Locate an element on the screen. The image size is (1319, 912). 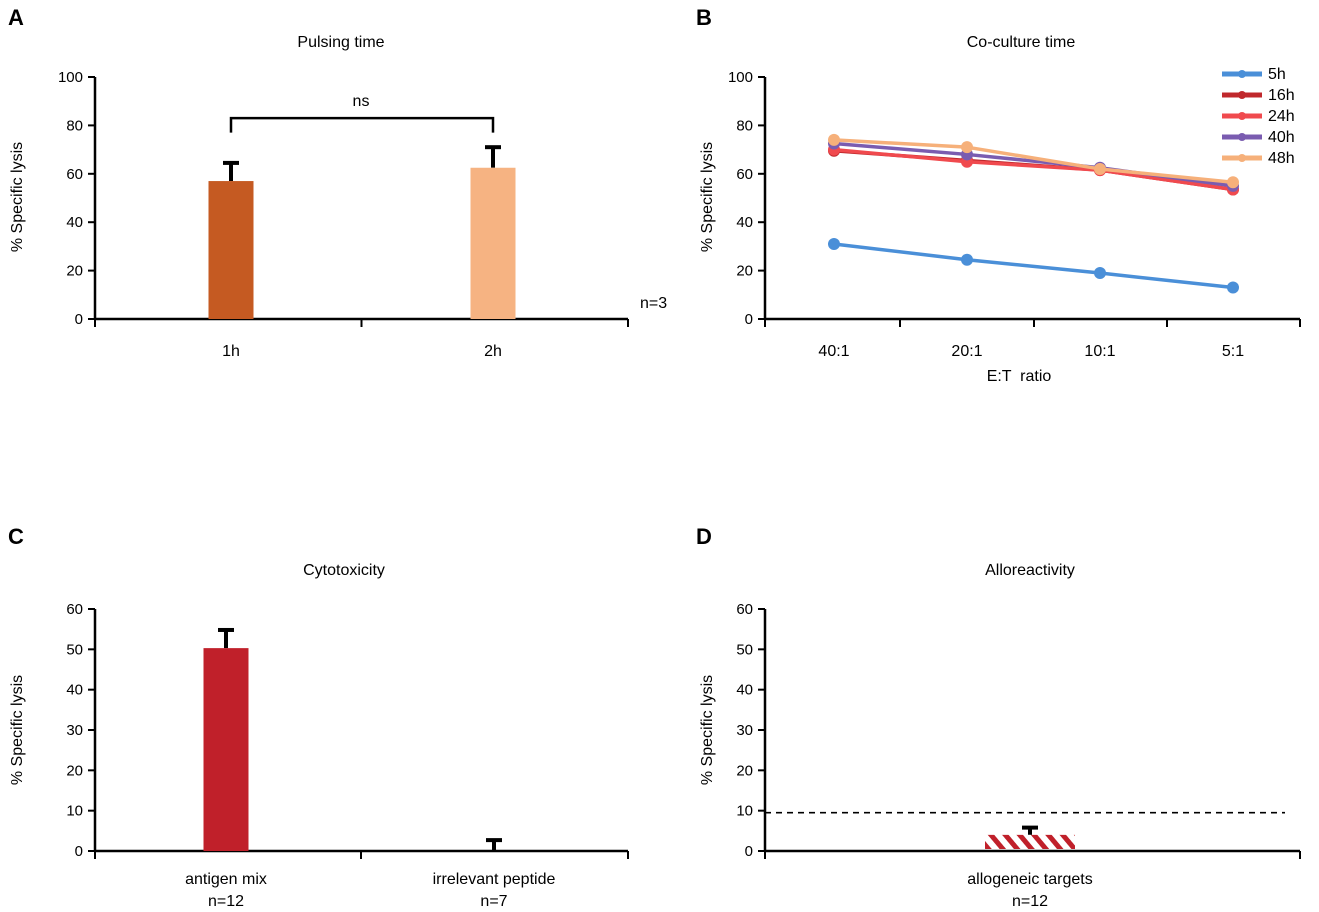
panel-a-ylabel: % Specific lysis is located at coordinates (17, 197).